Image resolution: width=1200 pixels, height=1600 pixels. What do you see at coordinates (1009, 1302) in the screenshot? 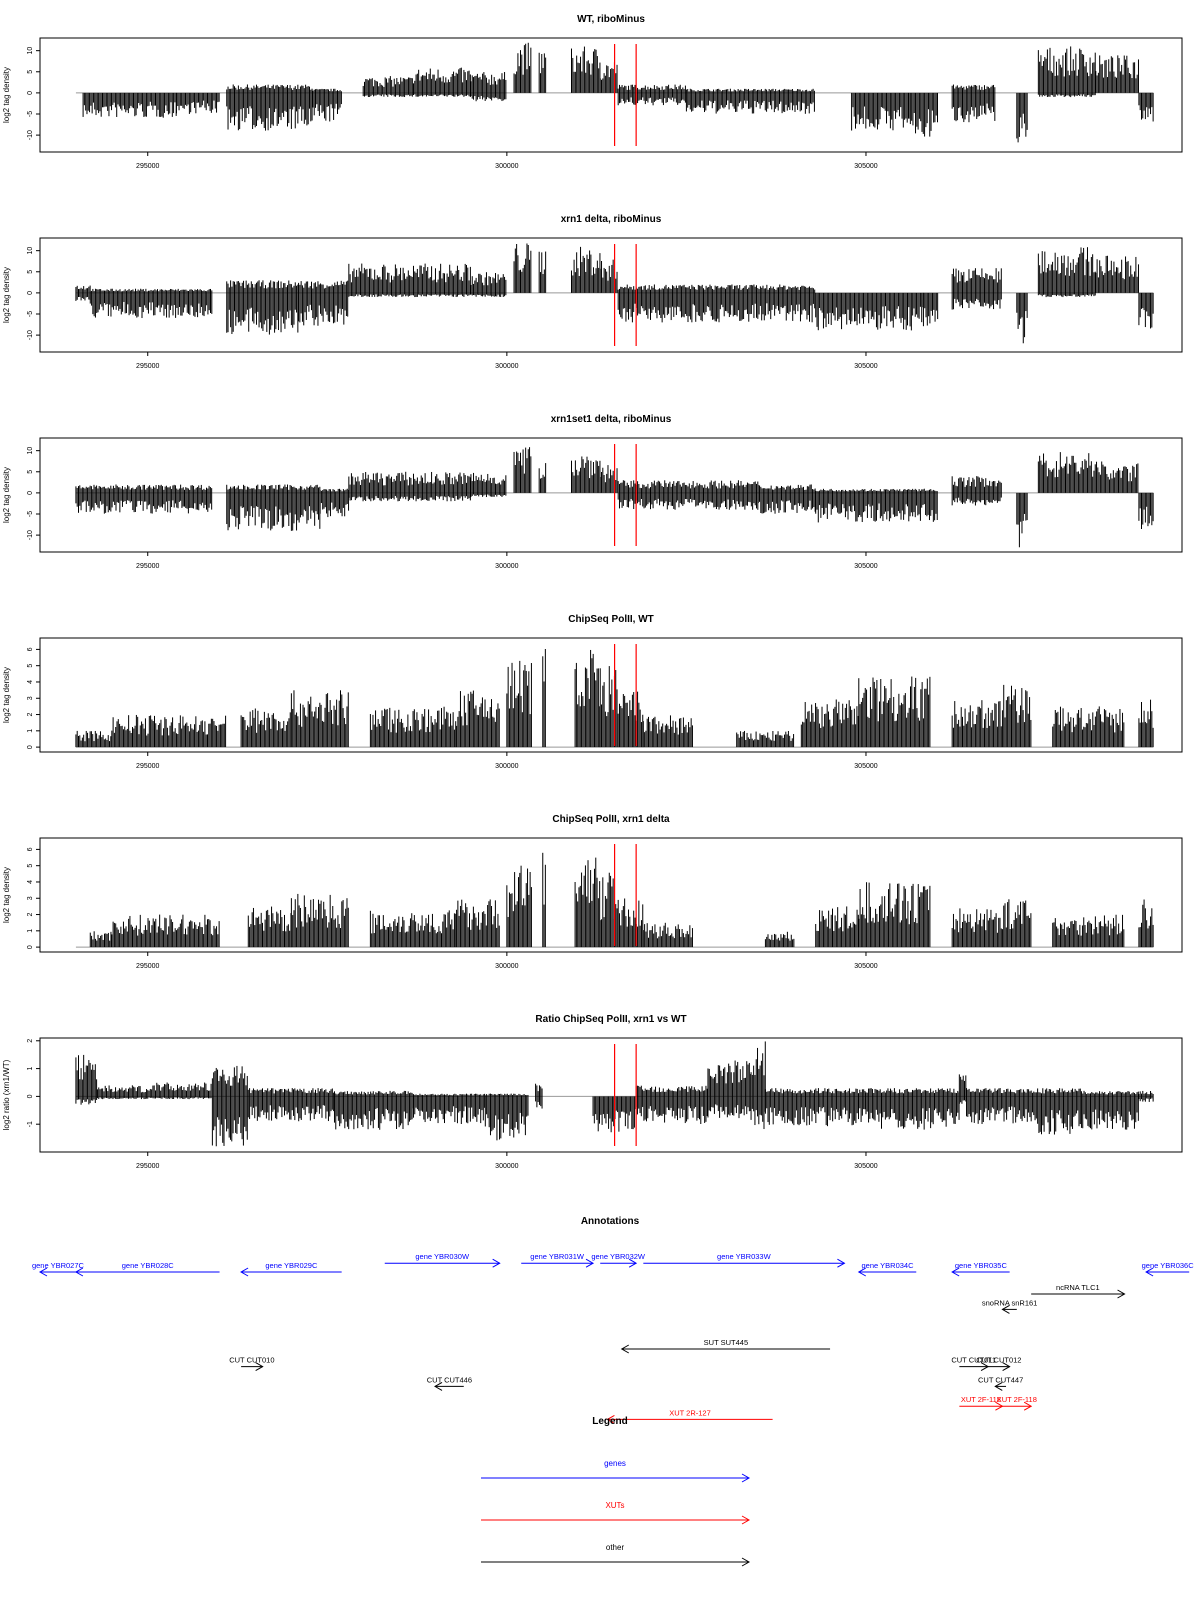
I see `annotation-label: snoRNA snR161` at bounding box center [1009, 1302].